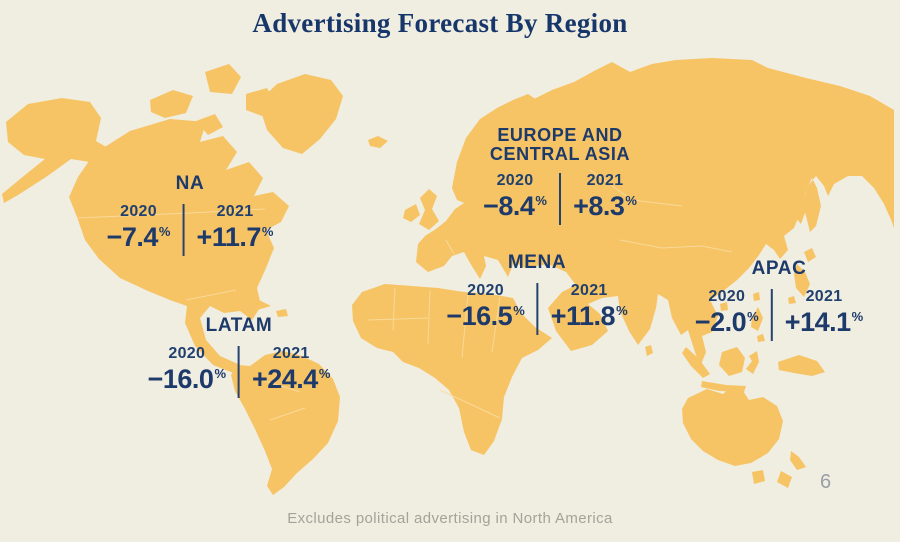 Image resolution: width=900 pixels, height=542 pixels. Describe the element at coordinates (452, 369) in the screenshot. I see `map-africa` at that location.